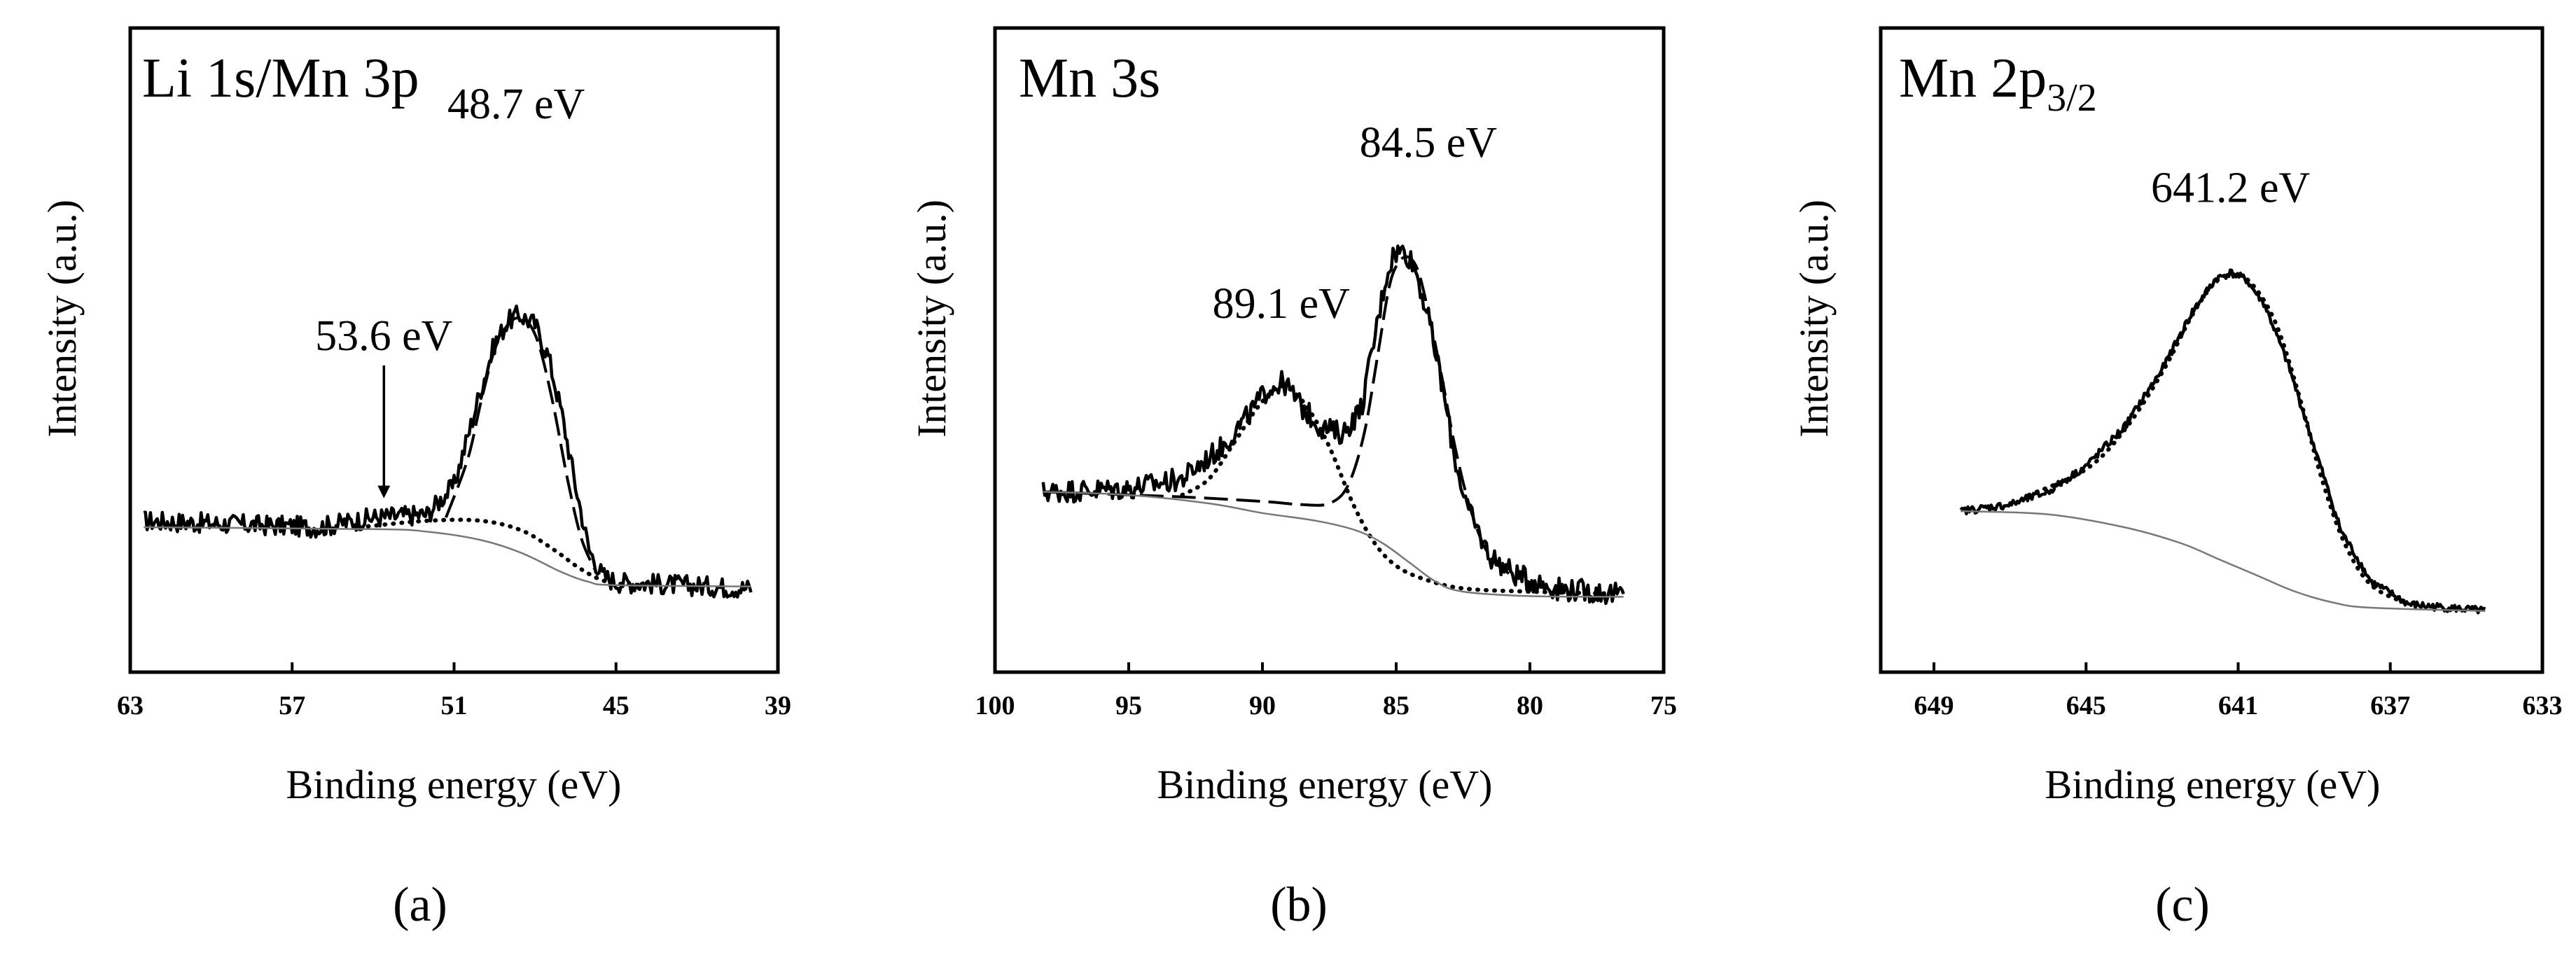  I want to click on panel-c-series-fit, so click(2218, 440).